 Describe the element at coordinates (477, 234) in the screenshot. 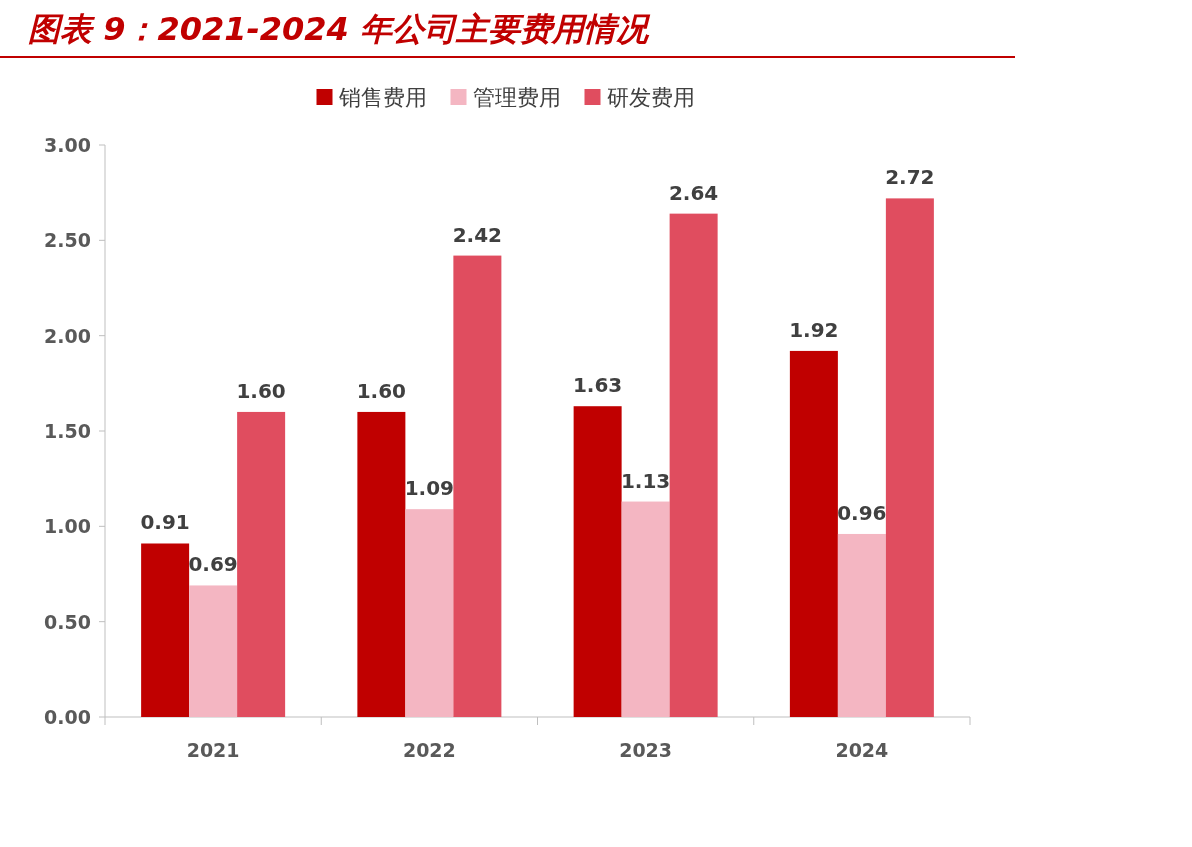

I see `data-label: 2.42` at that location.